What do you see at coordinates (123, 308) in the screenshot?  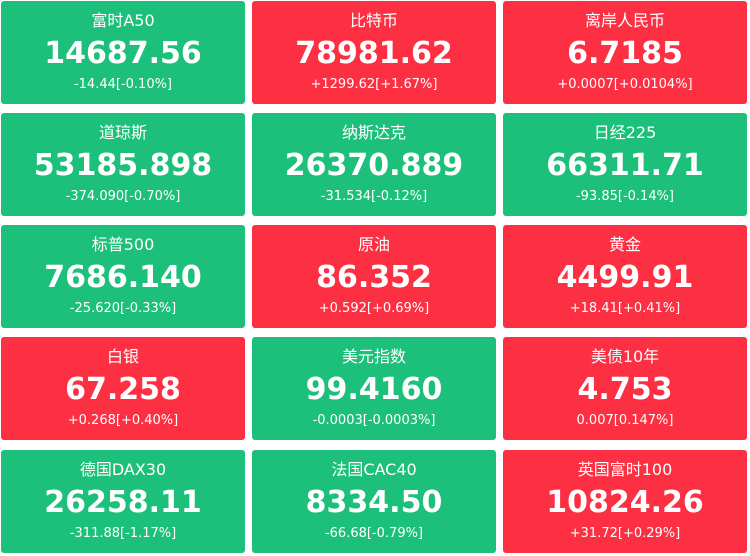 I see `quote-change: -25.620[-0.33%]` at bounding box center [123, 308].